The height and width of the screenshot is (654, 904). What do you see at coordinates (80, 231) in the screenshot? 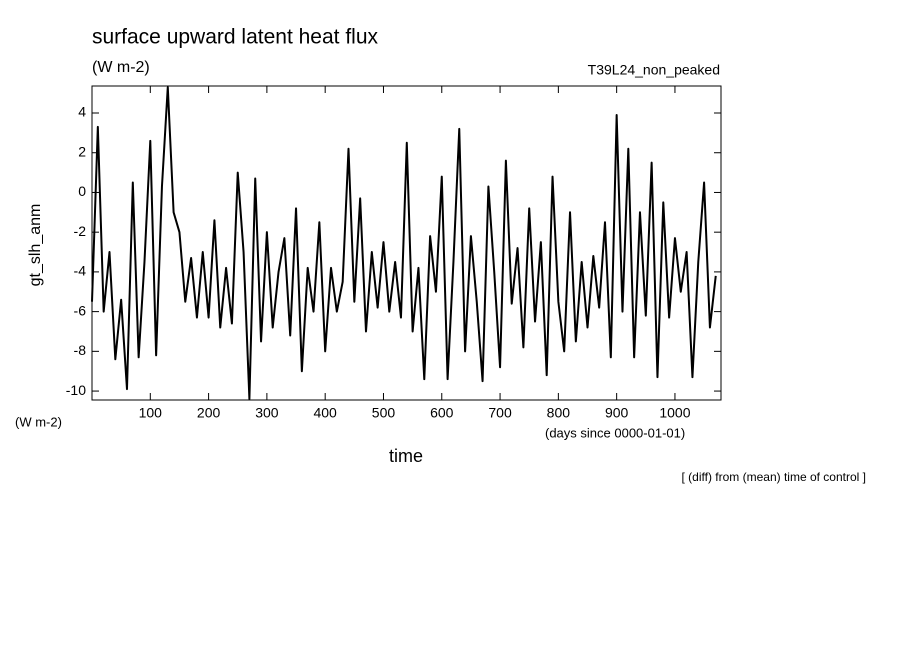
I see `y-tick-label: -2` at bounding box center [80, 231].